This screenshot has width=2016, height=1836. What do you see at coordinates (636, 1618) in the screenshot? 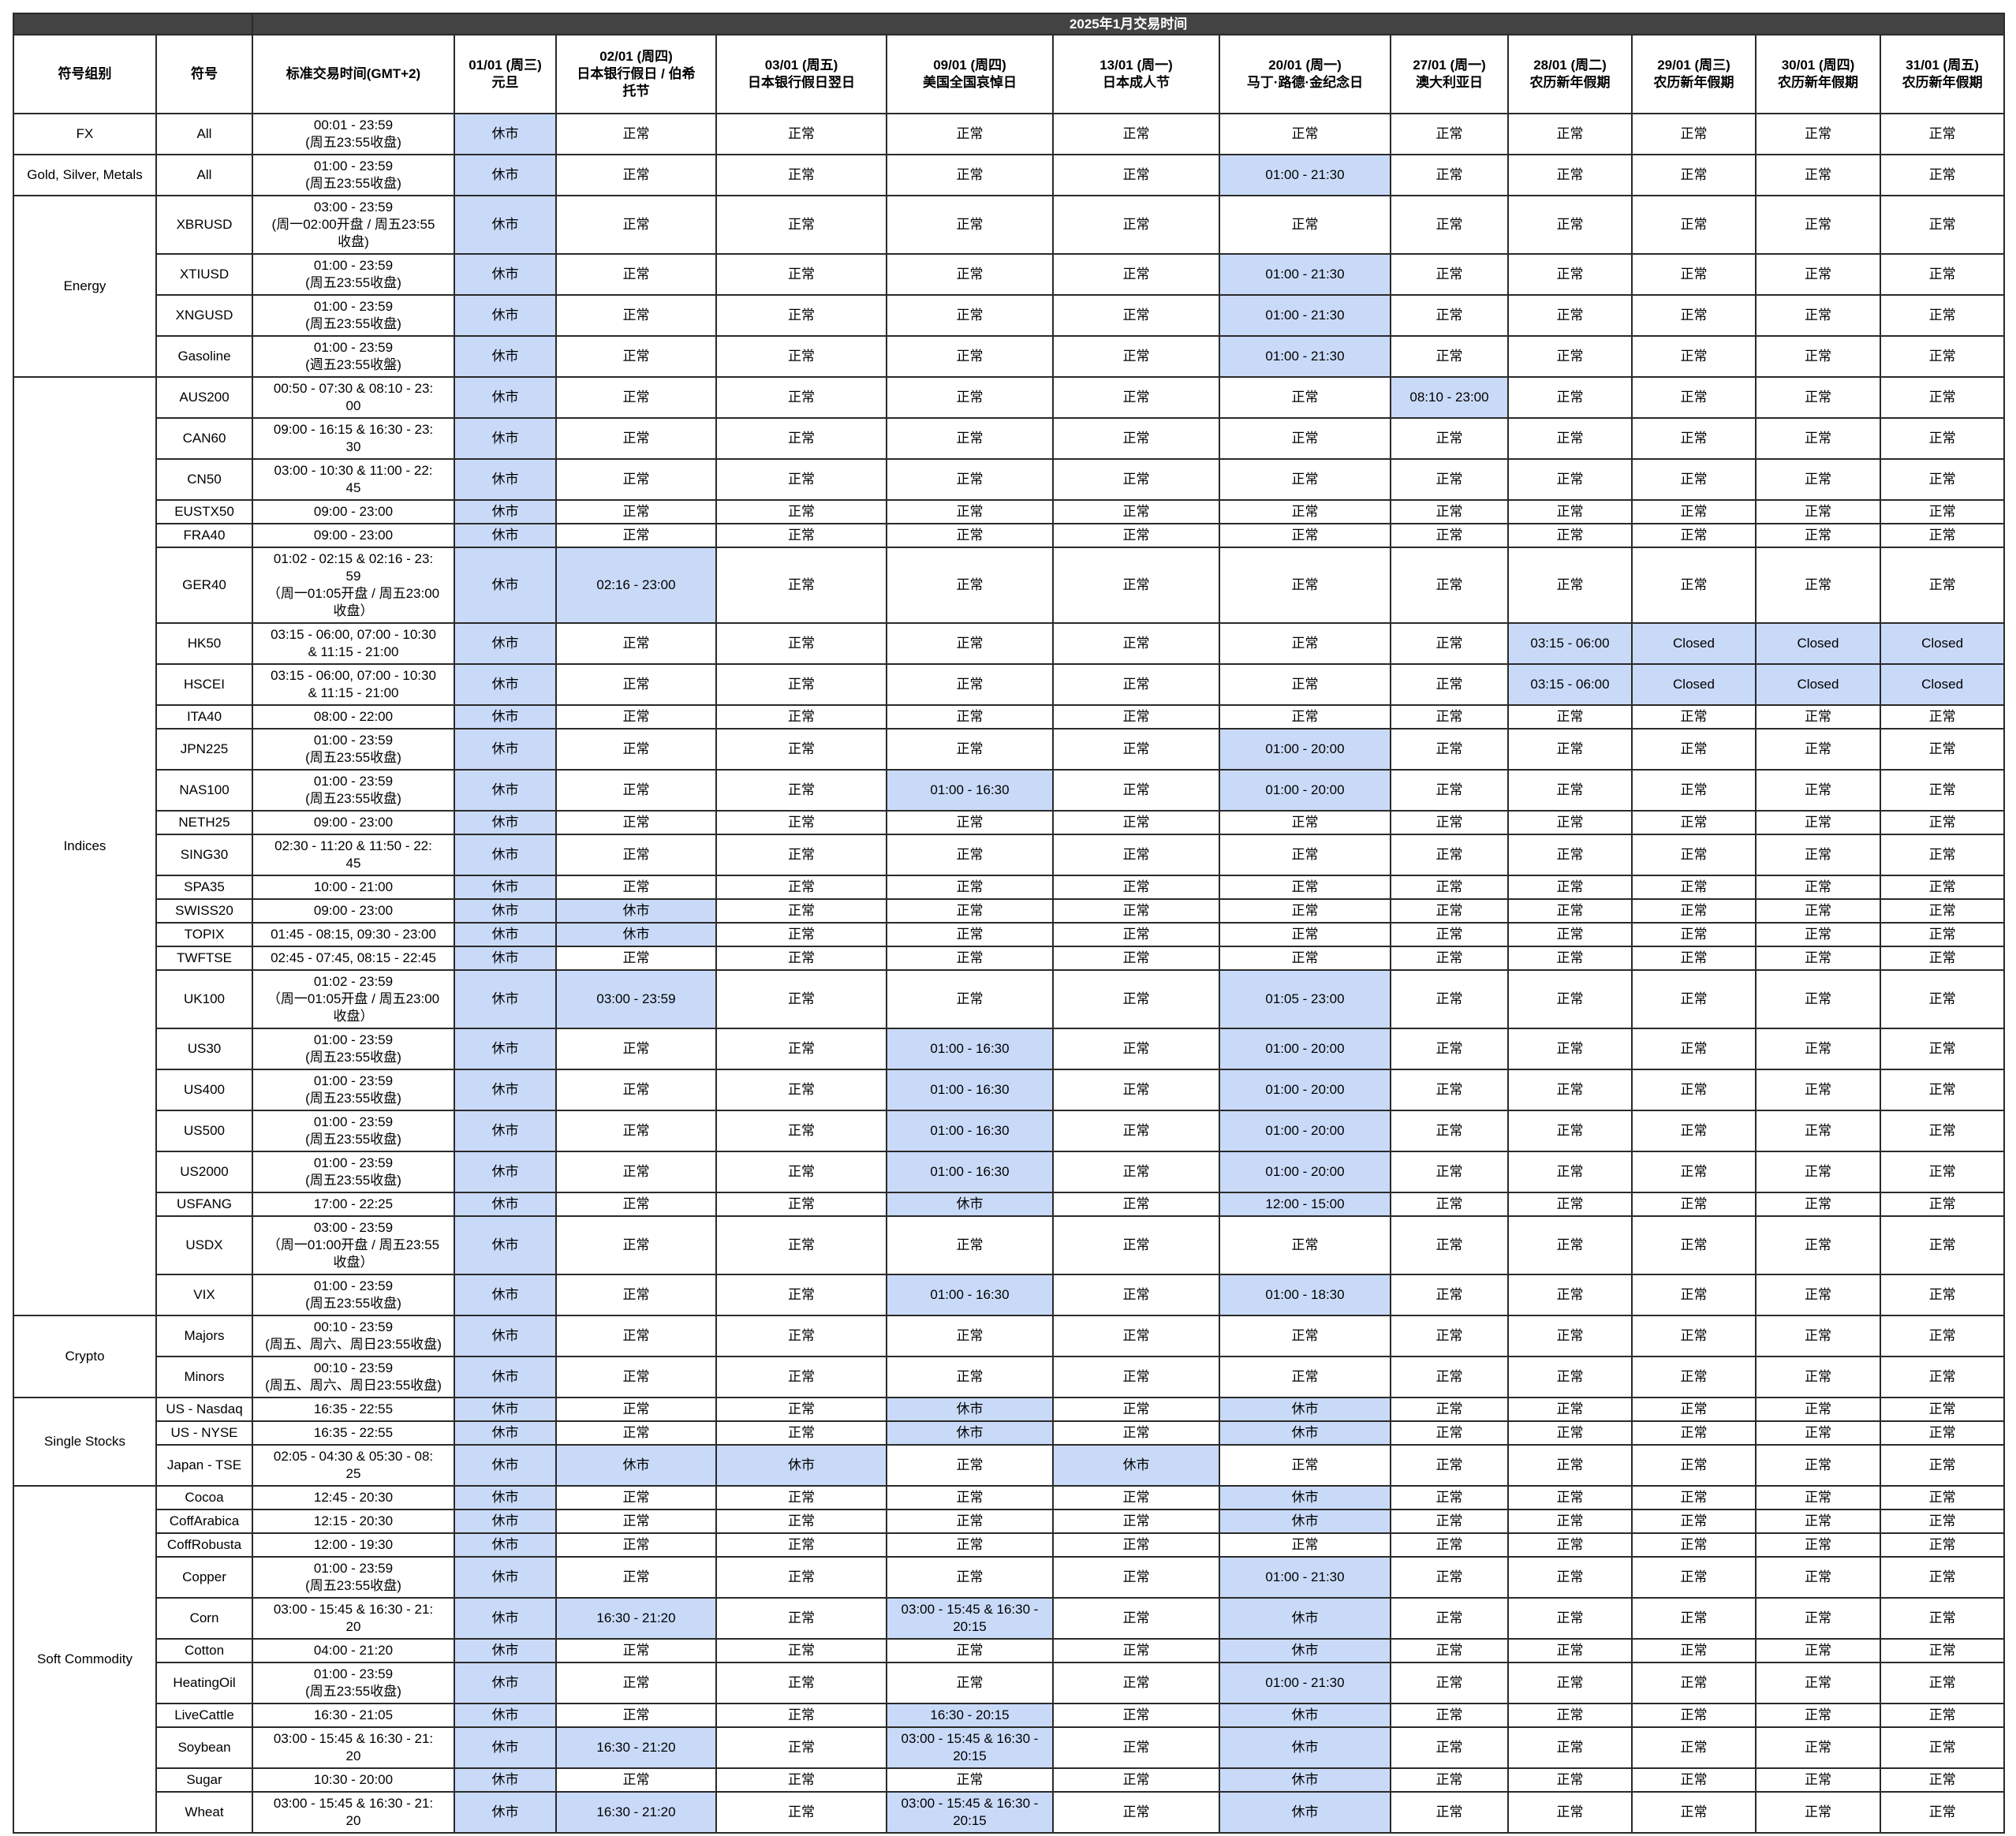
I see `holiday-status-cell: 16:30 - 21:20` at bounding box center [636, 1618].